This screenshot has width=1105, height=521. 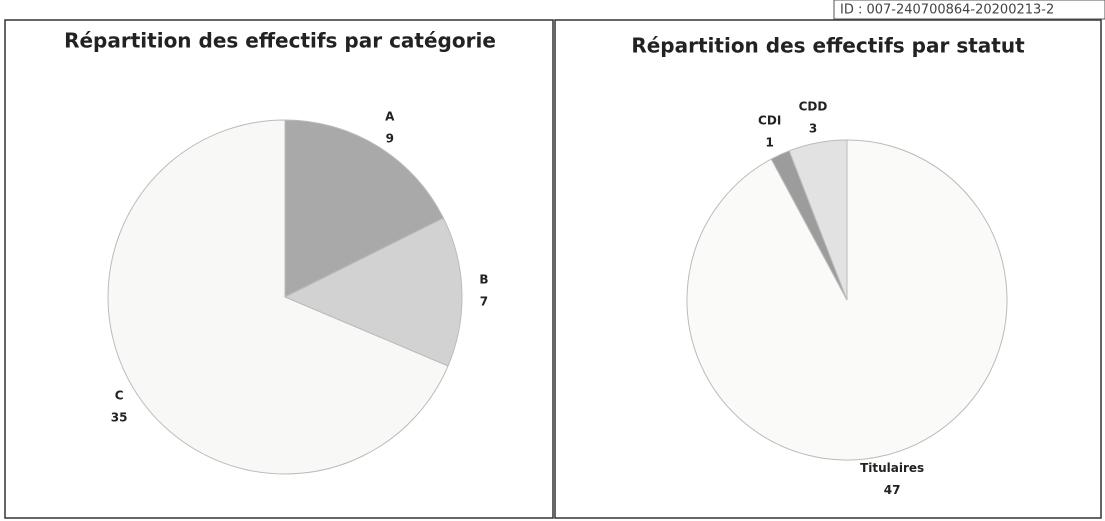 What do you see at coordinates (390, 138) in the screenshot?
I see `slice-value: 9` at bounding box center [390, 138].